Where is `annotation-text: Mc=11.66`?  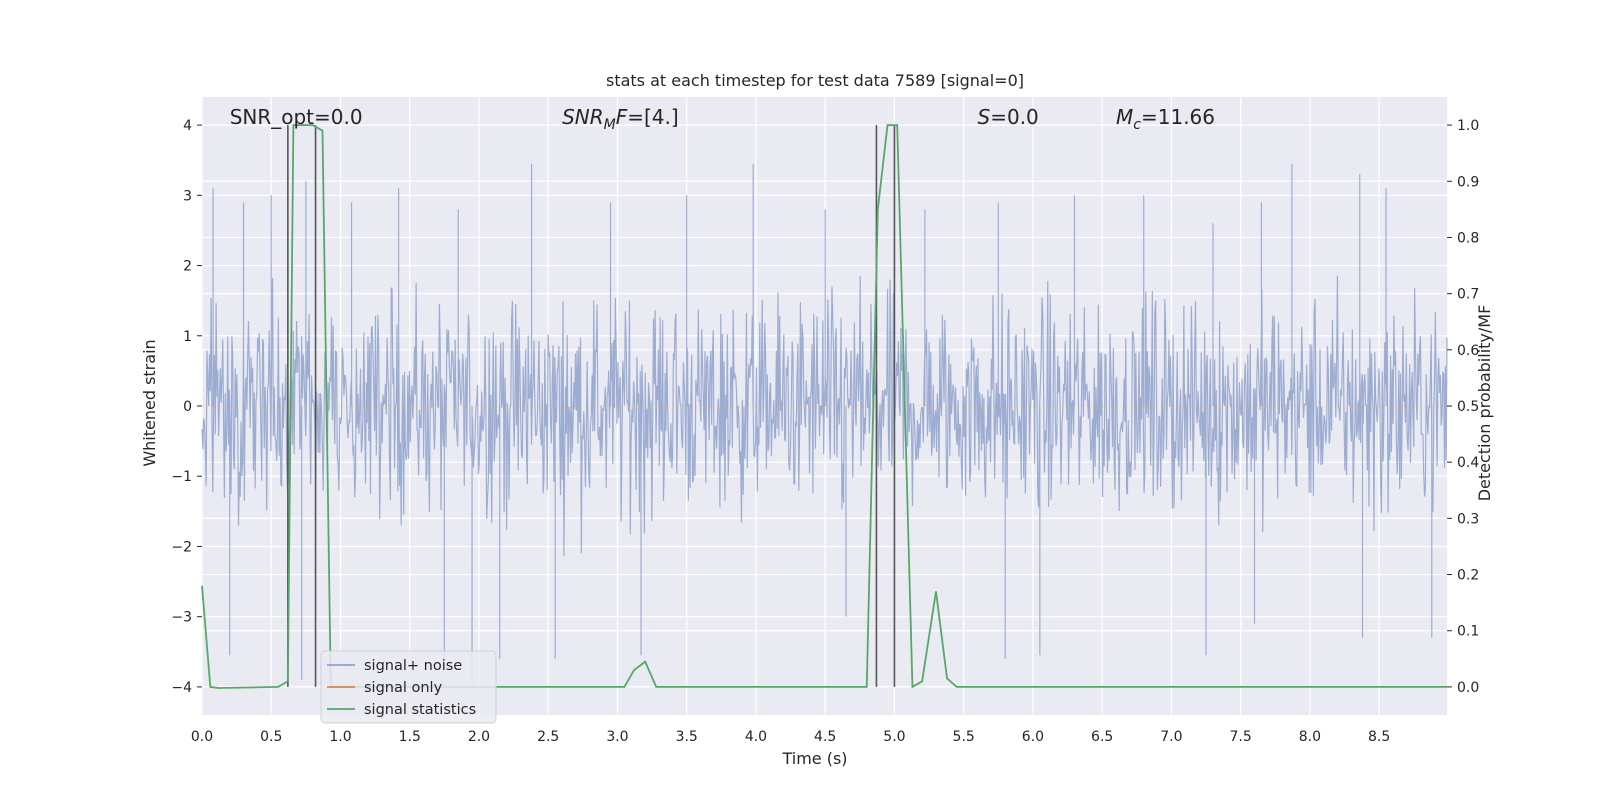 annotation-text: Mc=11.66 is located at coordinates (1165, 119).